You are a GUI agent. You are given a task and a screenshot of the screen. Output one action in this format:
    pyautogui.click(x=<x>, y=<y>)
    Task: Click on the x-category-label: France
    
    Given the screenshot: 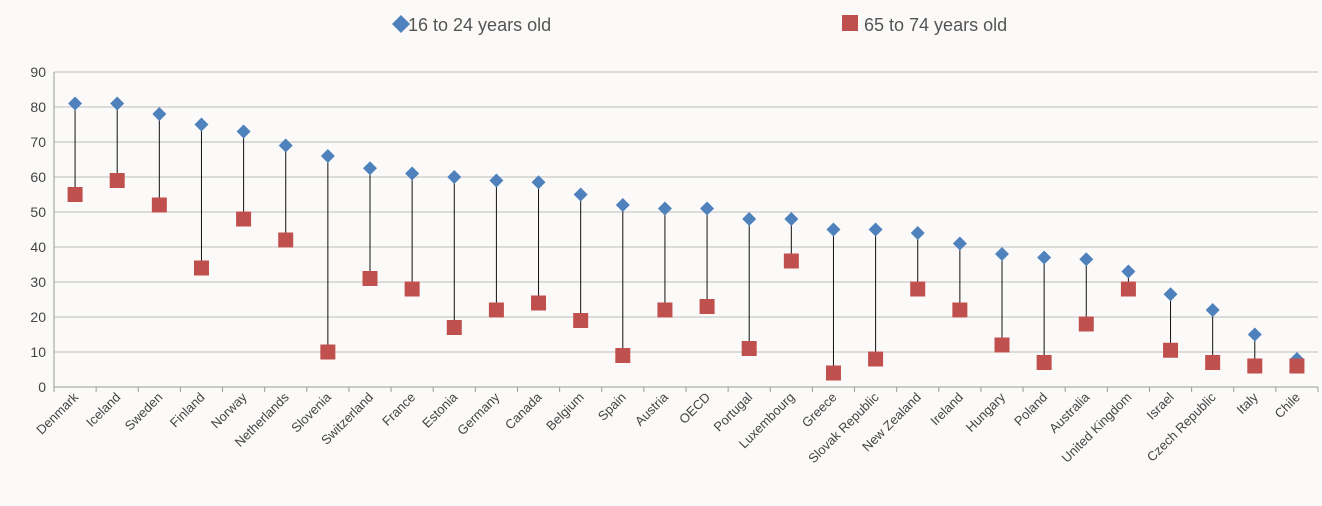 What is the action you would take?
    pyautogui.click(x=398, y=409)
    